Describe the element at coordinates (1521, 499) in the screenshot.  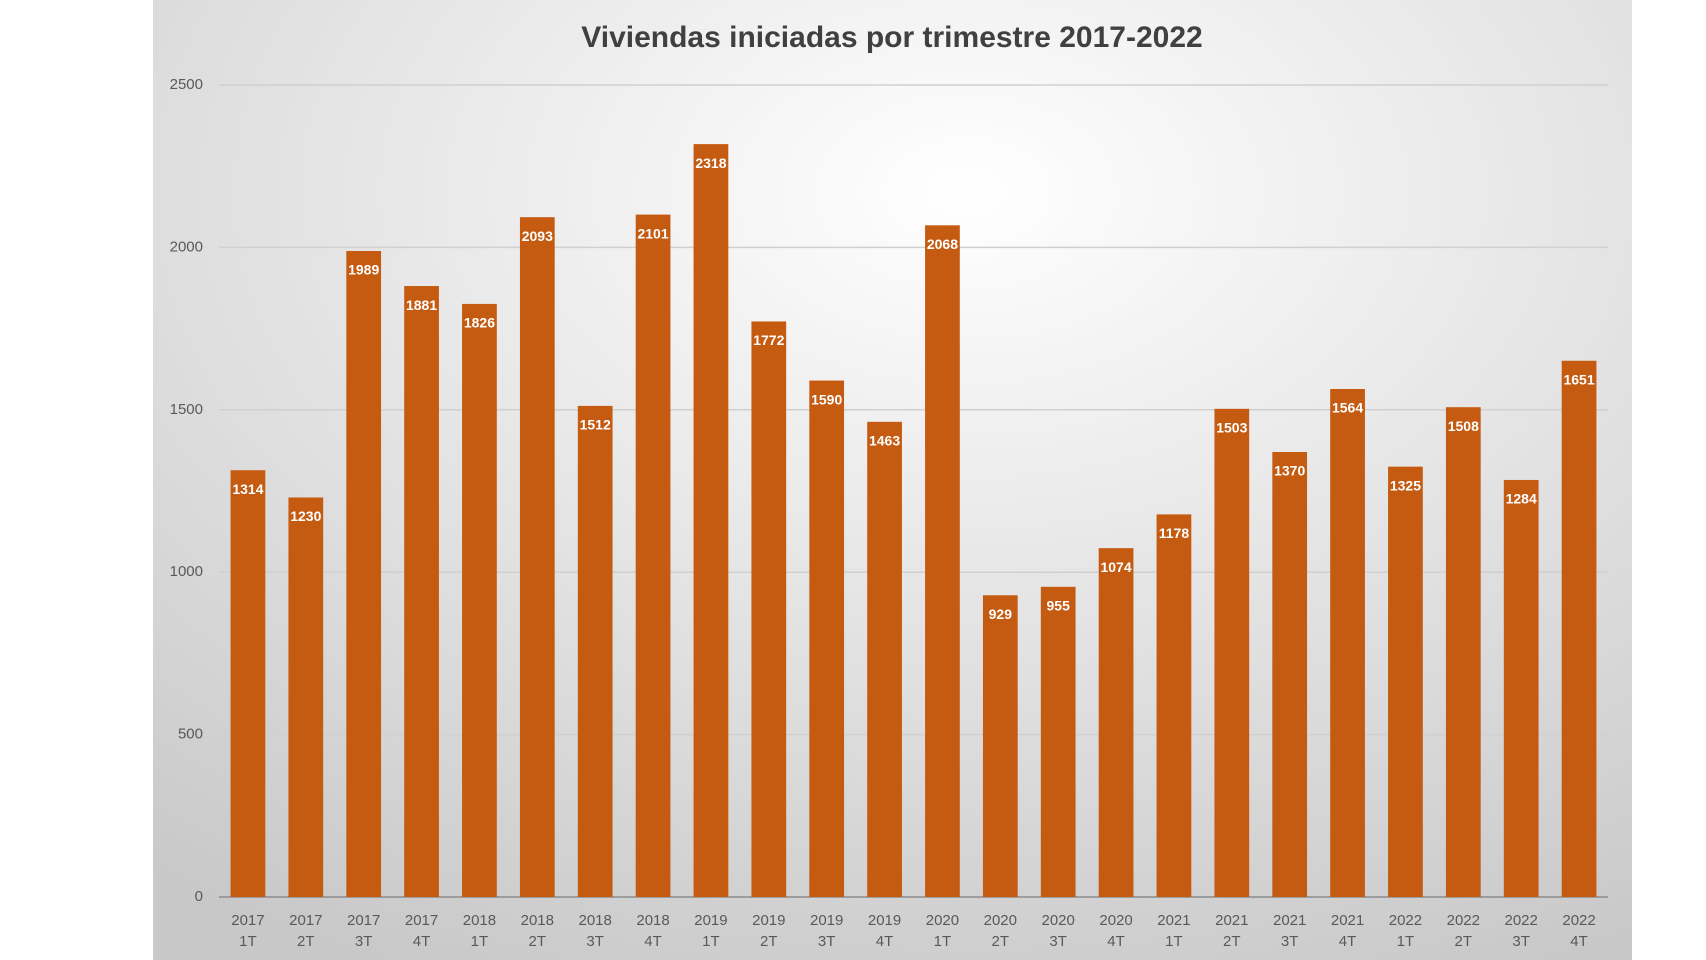
I see `value-label: 1284` at that location.